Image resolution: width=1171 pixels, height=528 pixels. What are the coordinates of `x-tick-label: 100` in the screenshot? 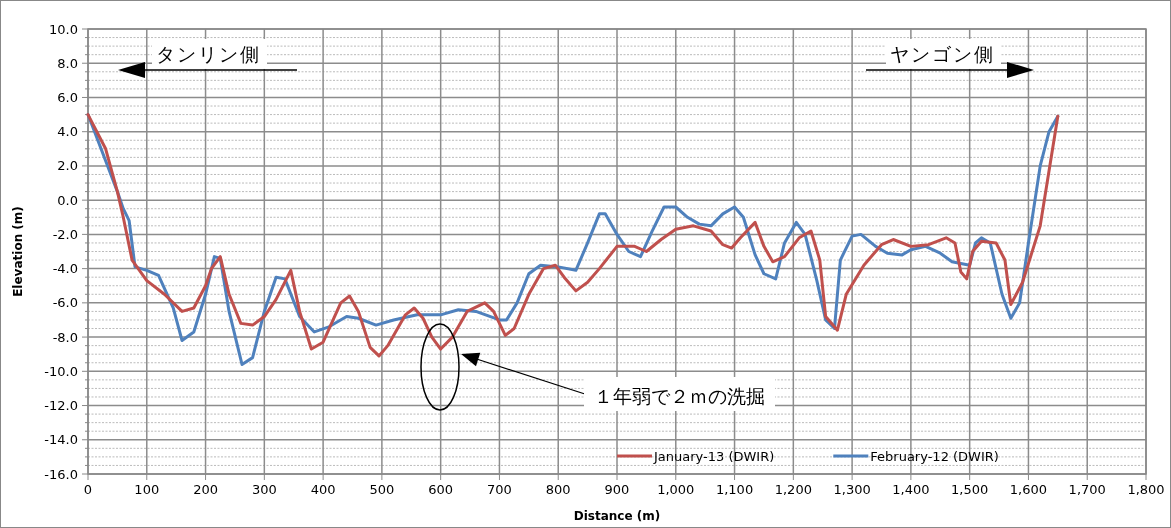 It's located at (147, 489).